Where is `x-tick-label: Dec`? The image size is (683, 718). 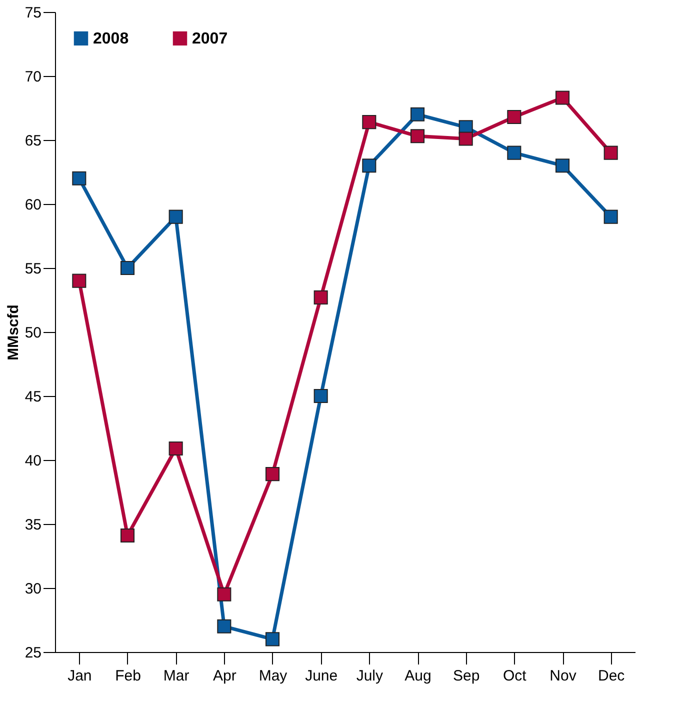
x-tick-label: Dec is located at coordinates (612, 676).